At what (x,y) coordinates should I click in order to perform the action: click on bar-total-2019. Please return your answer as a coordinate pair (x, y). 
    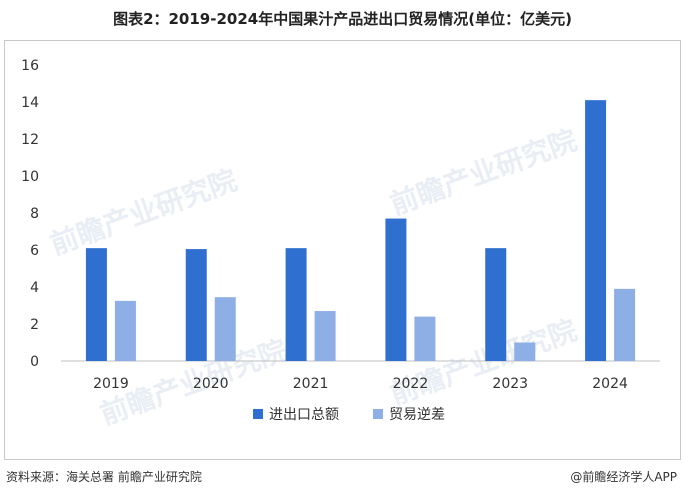
    Looking at the image, I should click on (96, 304).